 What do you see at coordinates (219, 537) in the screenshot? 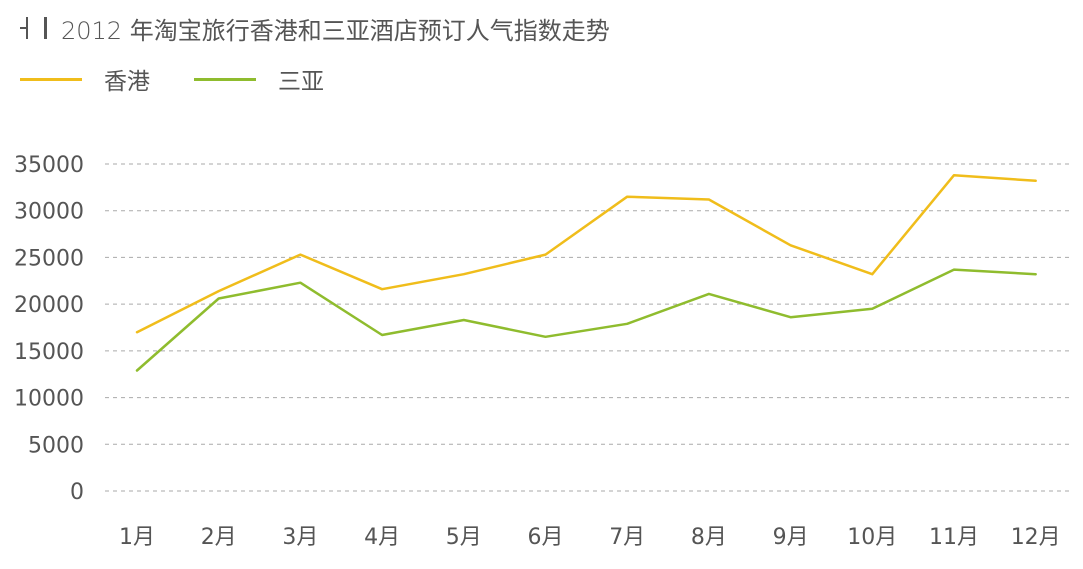
I see `x-tick-label: 2月` at bounding box center [219, 537].